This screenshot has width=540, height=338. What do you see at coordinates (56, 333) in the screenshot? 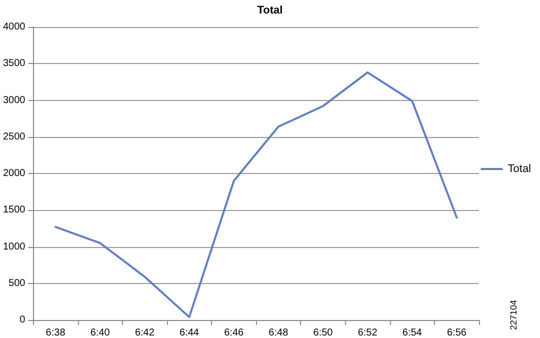
I see `x-tick-label: 6:38` at bounding box center [56, 333].